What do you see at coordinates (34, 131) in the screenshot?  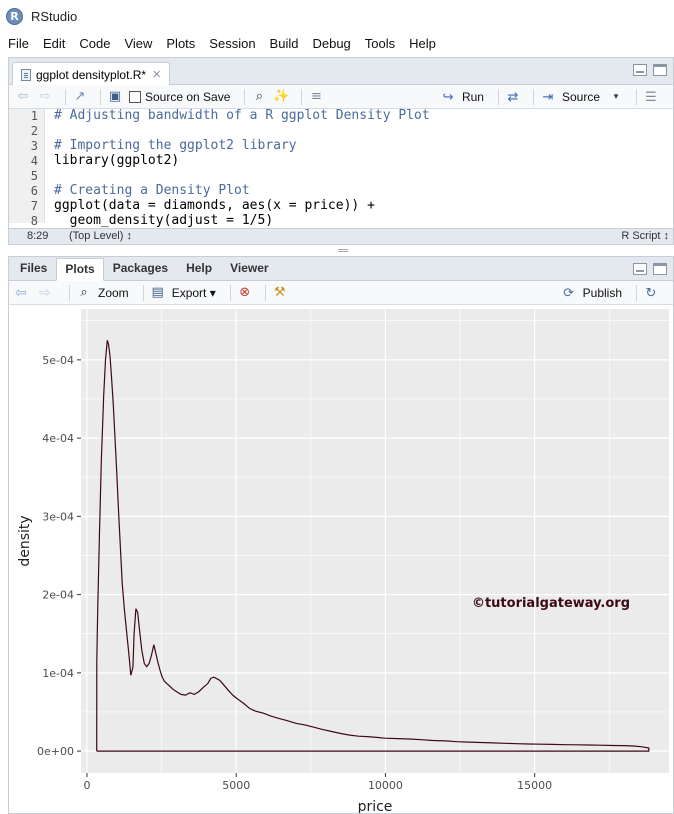 I see `line-number: 2` at bounding box center [34, 131].